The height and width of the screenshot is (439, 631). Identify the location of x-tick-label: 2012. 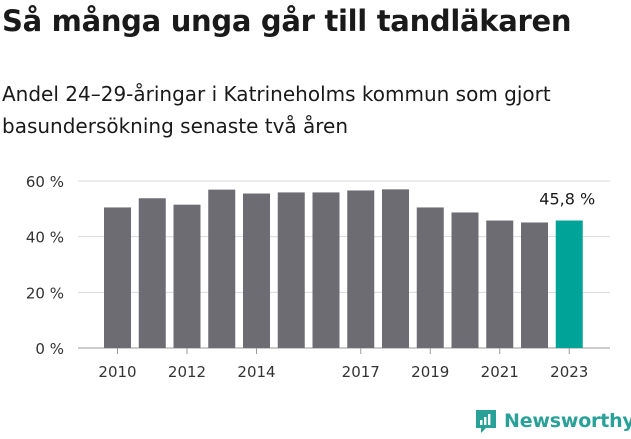
(187, 372).